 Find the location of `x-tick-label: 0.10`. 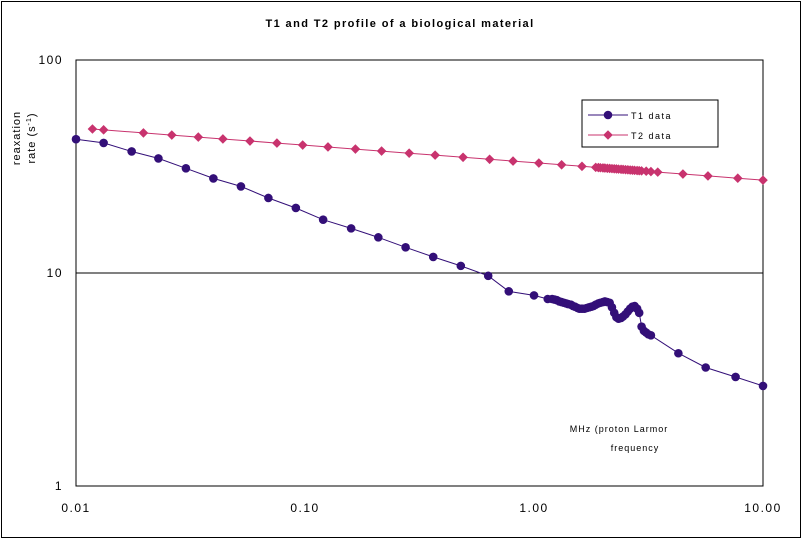

x-tick-label: 0.10 is located at coordinates (304, 508).